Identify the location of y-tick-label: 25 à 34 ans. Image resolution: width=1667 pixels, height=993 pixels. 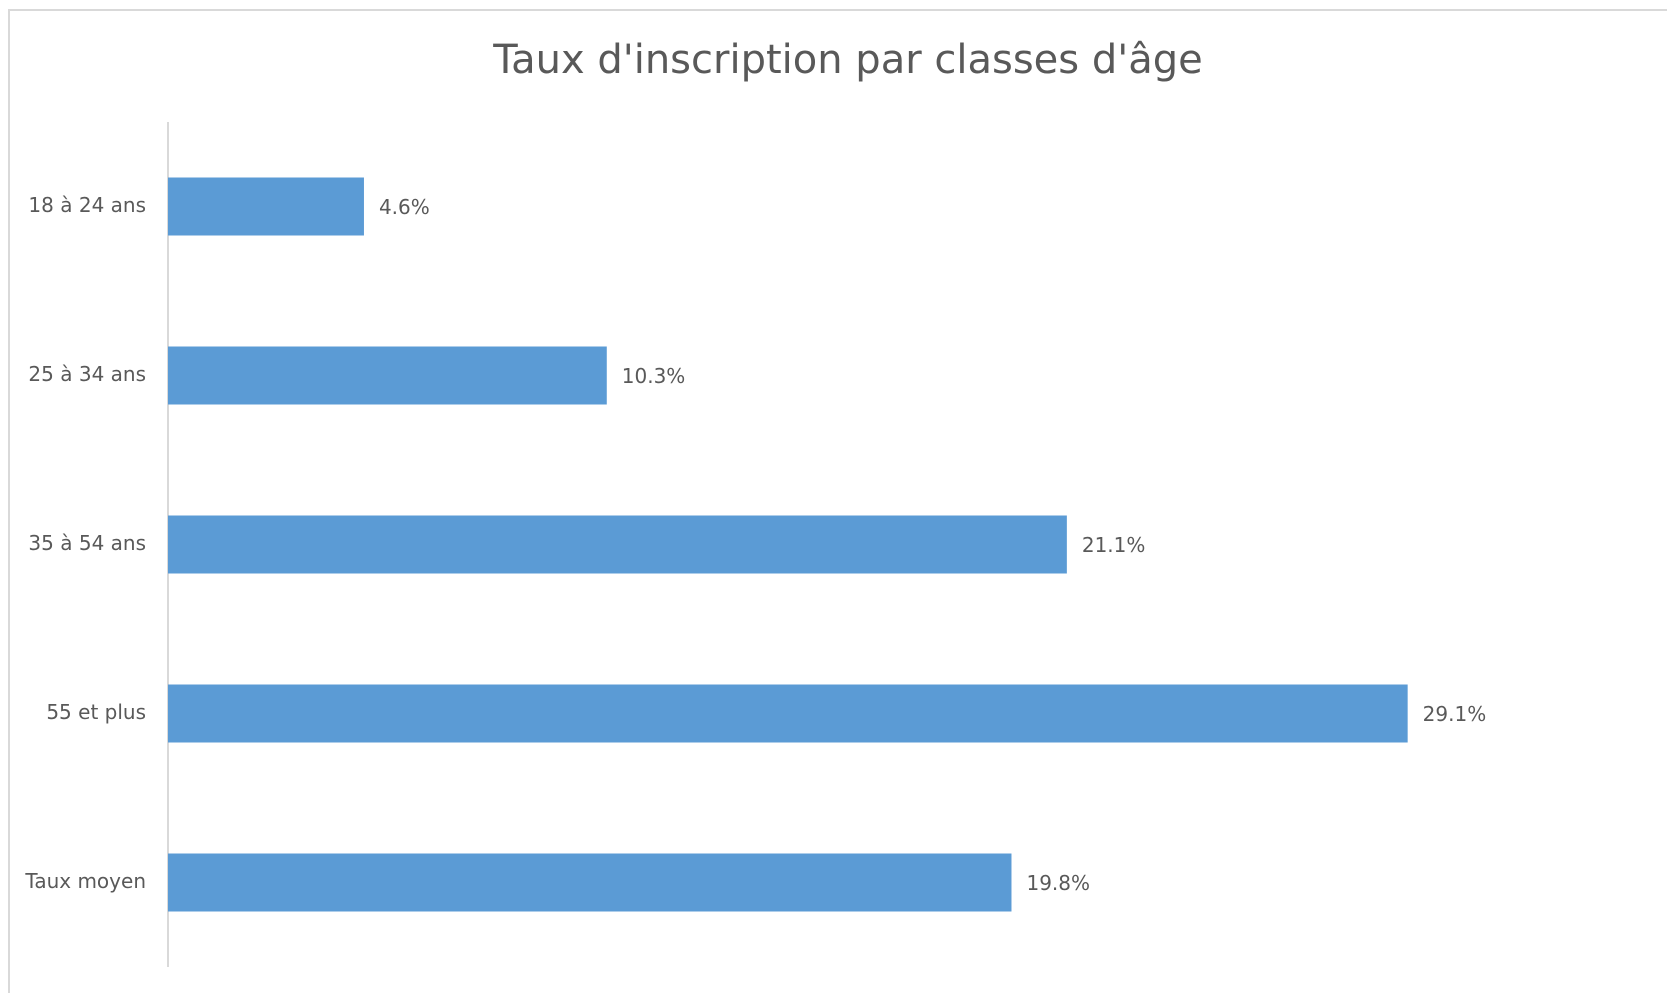
(87, 374).